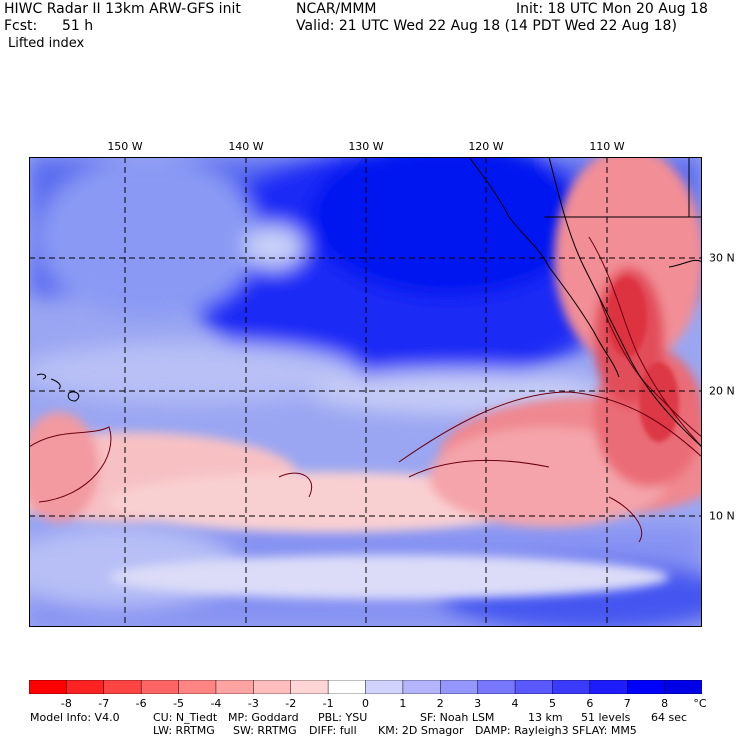 Image resolution: width=740 pixels, height=740 pixels. Describe the element at coordinates (336, 9) in the screenshot. I see `org-label: NCAR/MMM` at that location.